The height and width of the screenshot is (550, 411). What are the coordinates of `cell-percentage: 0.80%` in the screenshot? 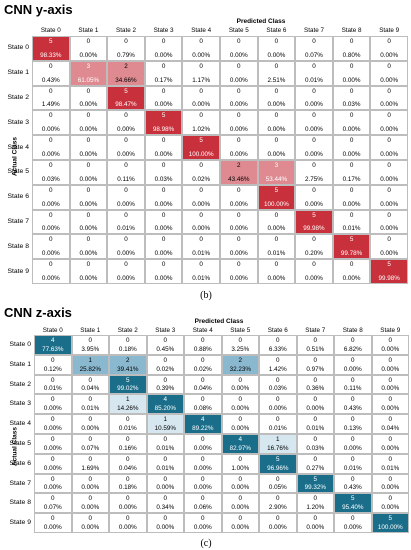 It's located at (351, 55).